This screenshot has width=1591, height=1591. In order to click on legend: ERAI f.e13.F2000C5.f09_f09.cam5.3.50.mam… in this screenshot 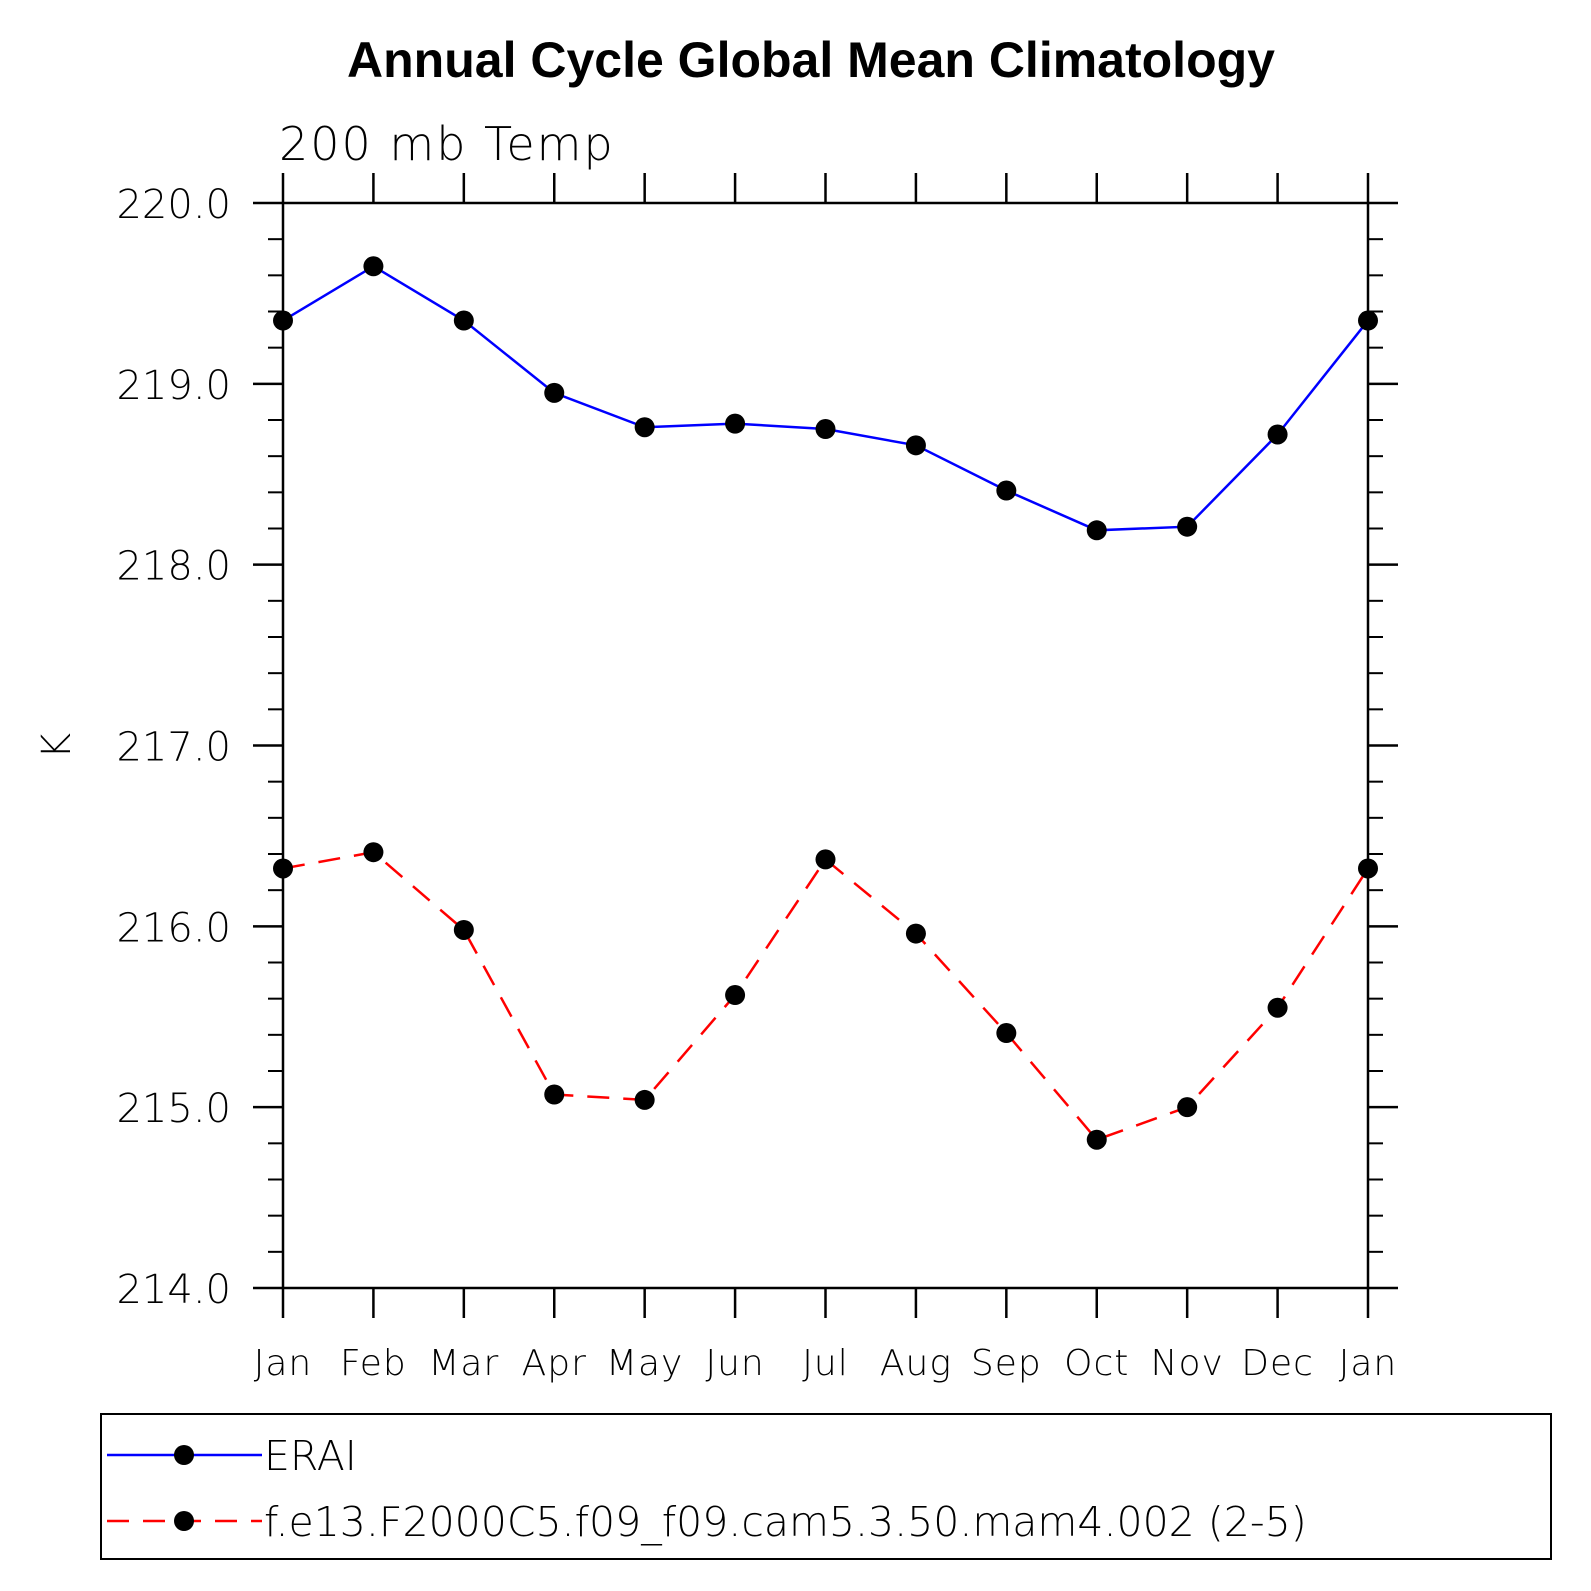, I will do `click(826, 1486)`.